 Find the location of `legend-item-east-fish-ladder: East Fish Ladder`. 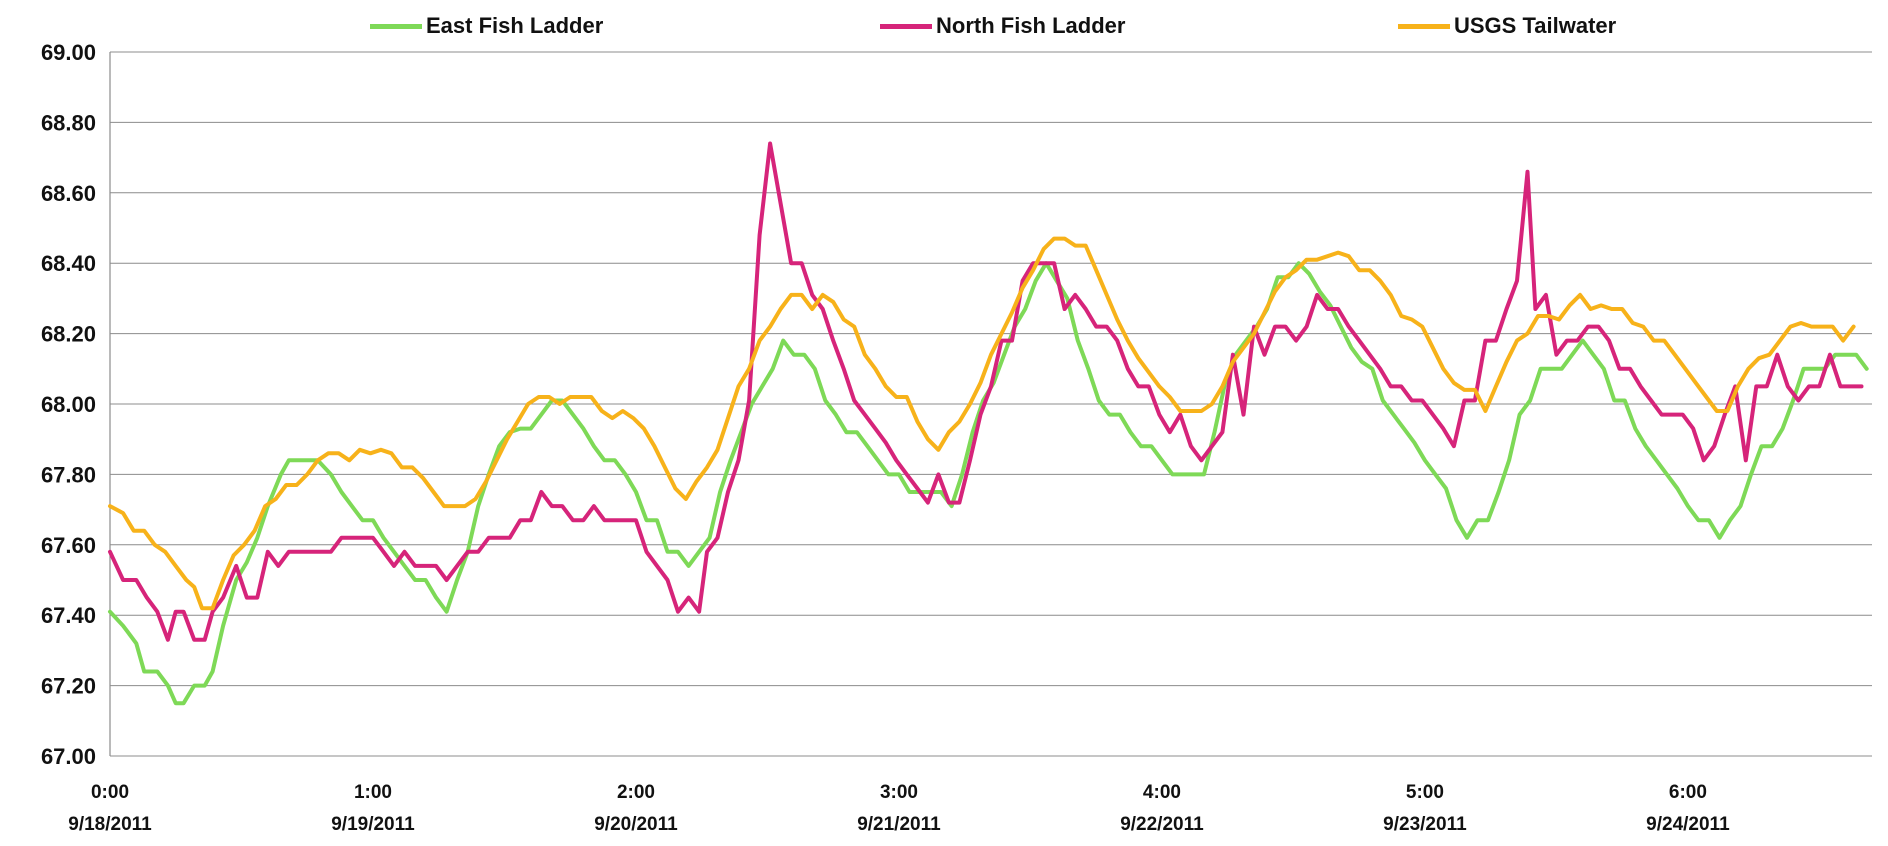

legend-item-east-fish-ladder: East Fish Ladder is located at coordinates (486, 26).